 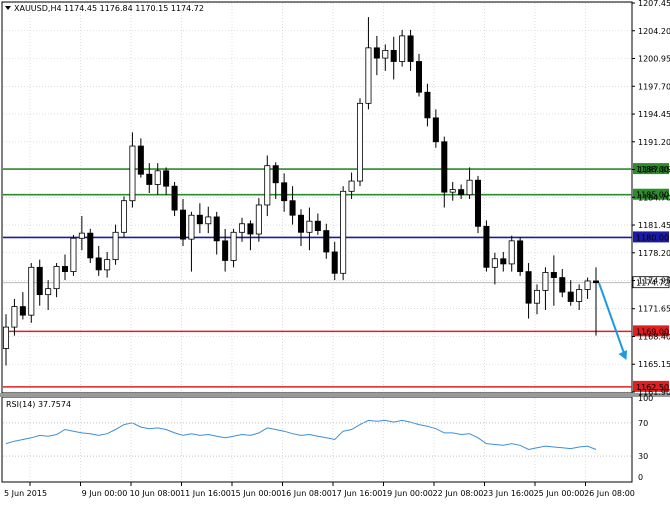 What do you see at coordinates (508, 493) in the screenshot?
I see `time-tick-label: 23 Jun 16:00` at bounding box center [508, 493].